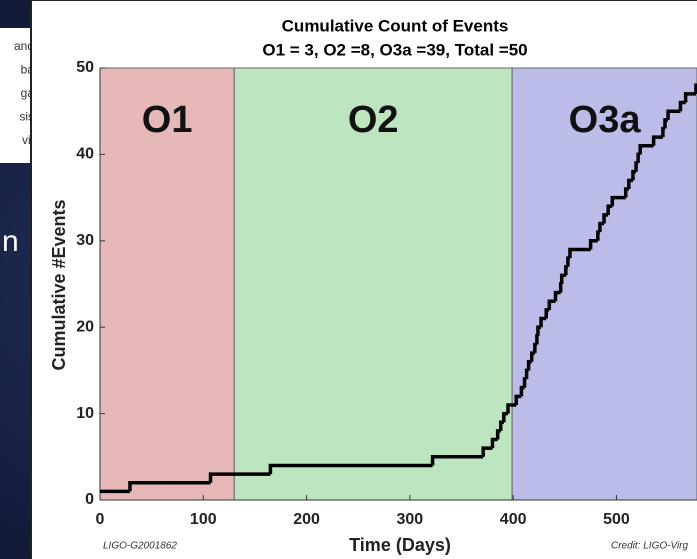 This screenshot has width=697, height=559. I want to click on x-tick-label: 200, so click(306, 519).